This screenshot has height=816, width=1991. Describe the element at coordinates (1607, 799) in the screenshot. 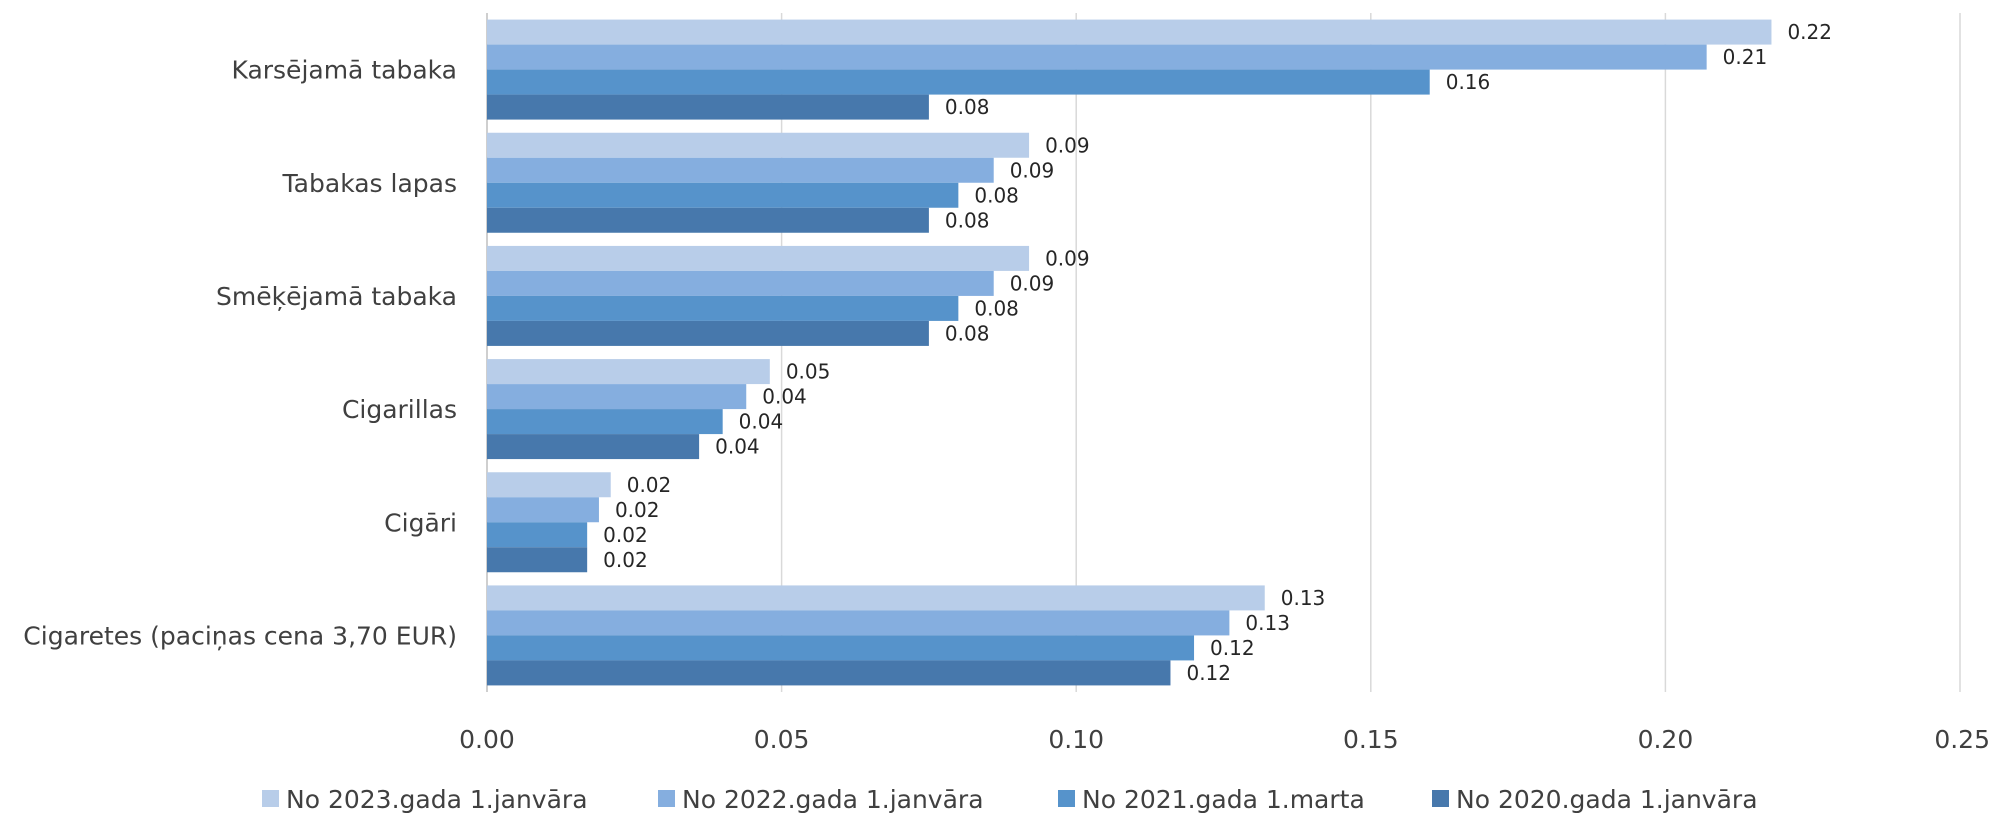

I see `legend-label: No 2020.gada 1.janvāra` at that location.